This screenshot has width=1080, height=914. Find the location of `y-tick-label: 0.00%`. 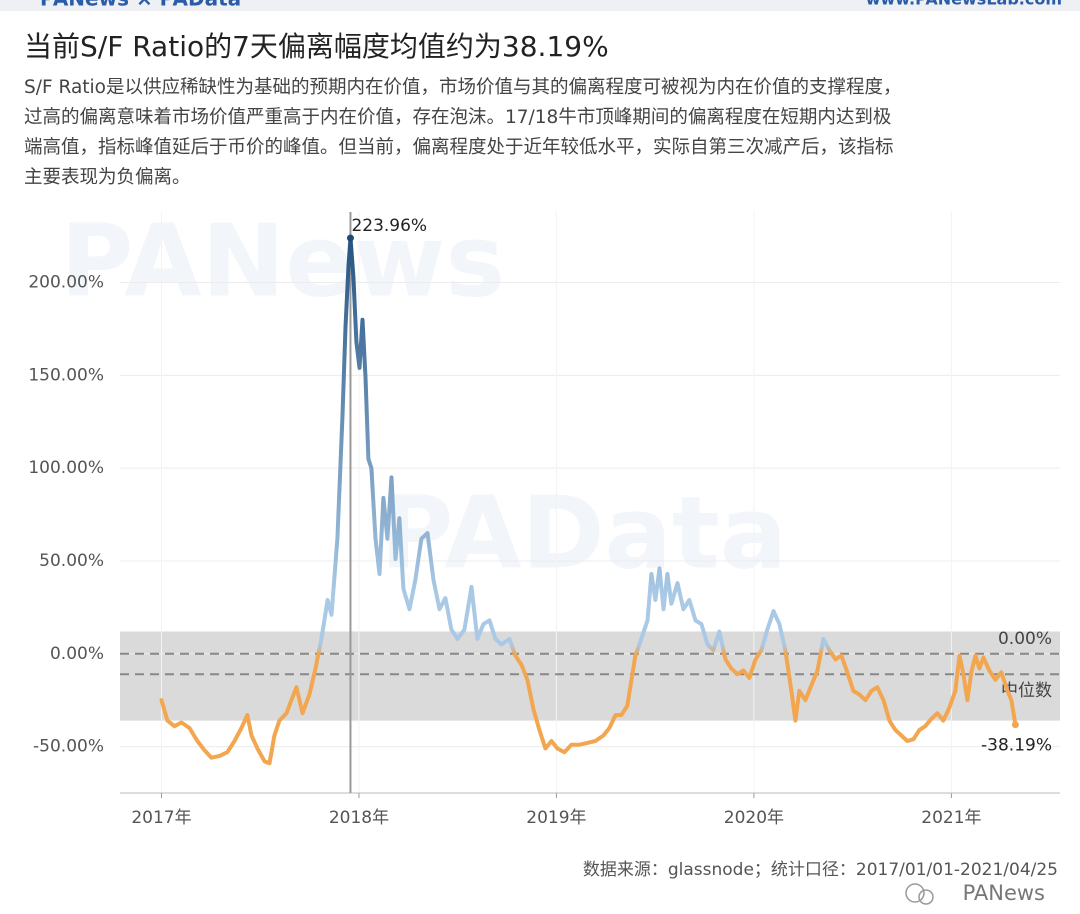

y-tick-label: 0.00% is located at coordinates (77, 654).